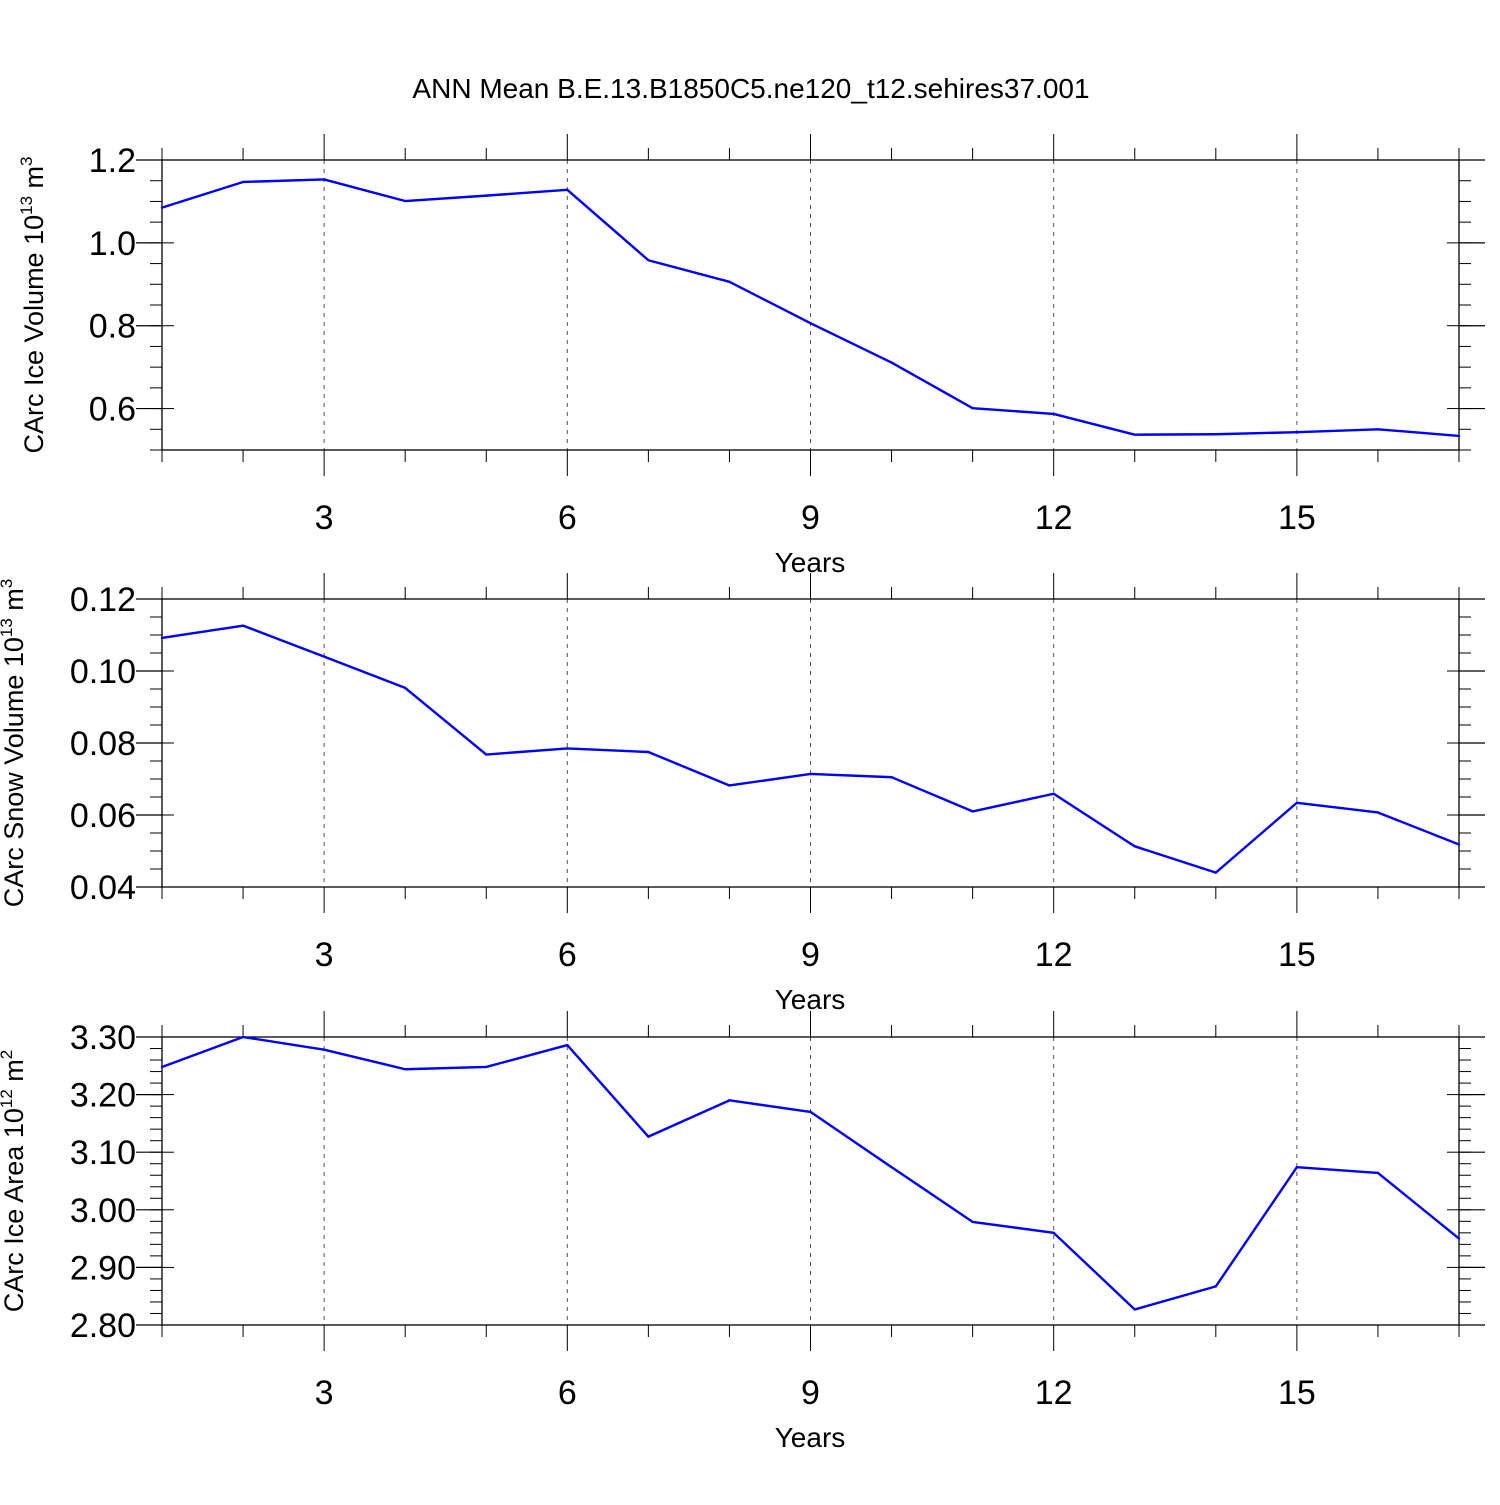 Image resolution: width=1500 pixels, height=1505 pixels. What do you see at coordinates (112, 244) in the screenshot?
I see `y-tick-label: 1.0` at bounding box center [112, 244].